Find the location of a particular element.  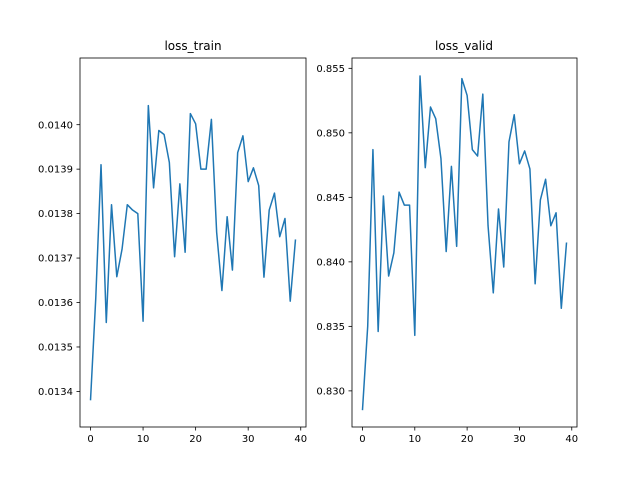

y-tick-label: 0.0138 is located at coordinates (55, 214).